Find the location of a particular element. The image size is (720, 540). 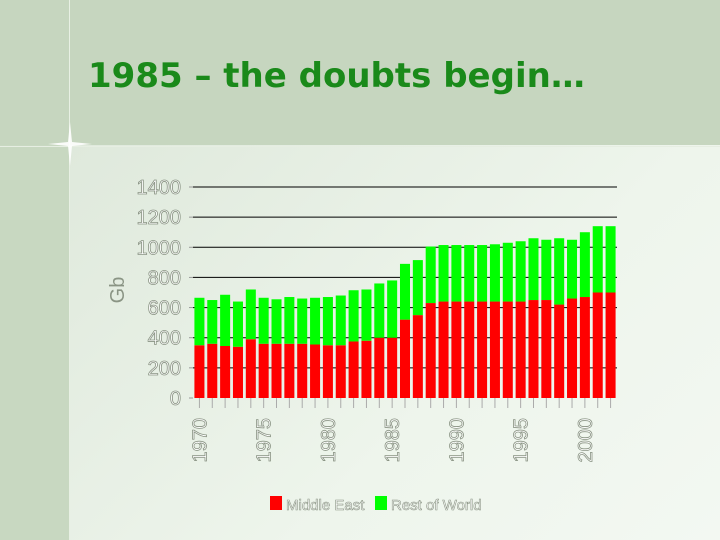

bar-rest-of-world-1998 is located at coordinates (559, 271).